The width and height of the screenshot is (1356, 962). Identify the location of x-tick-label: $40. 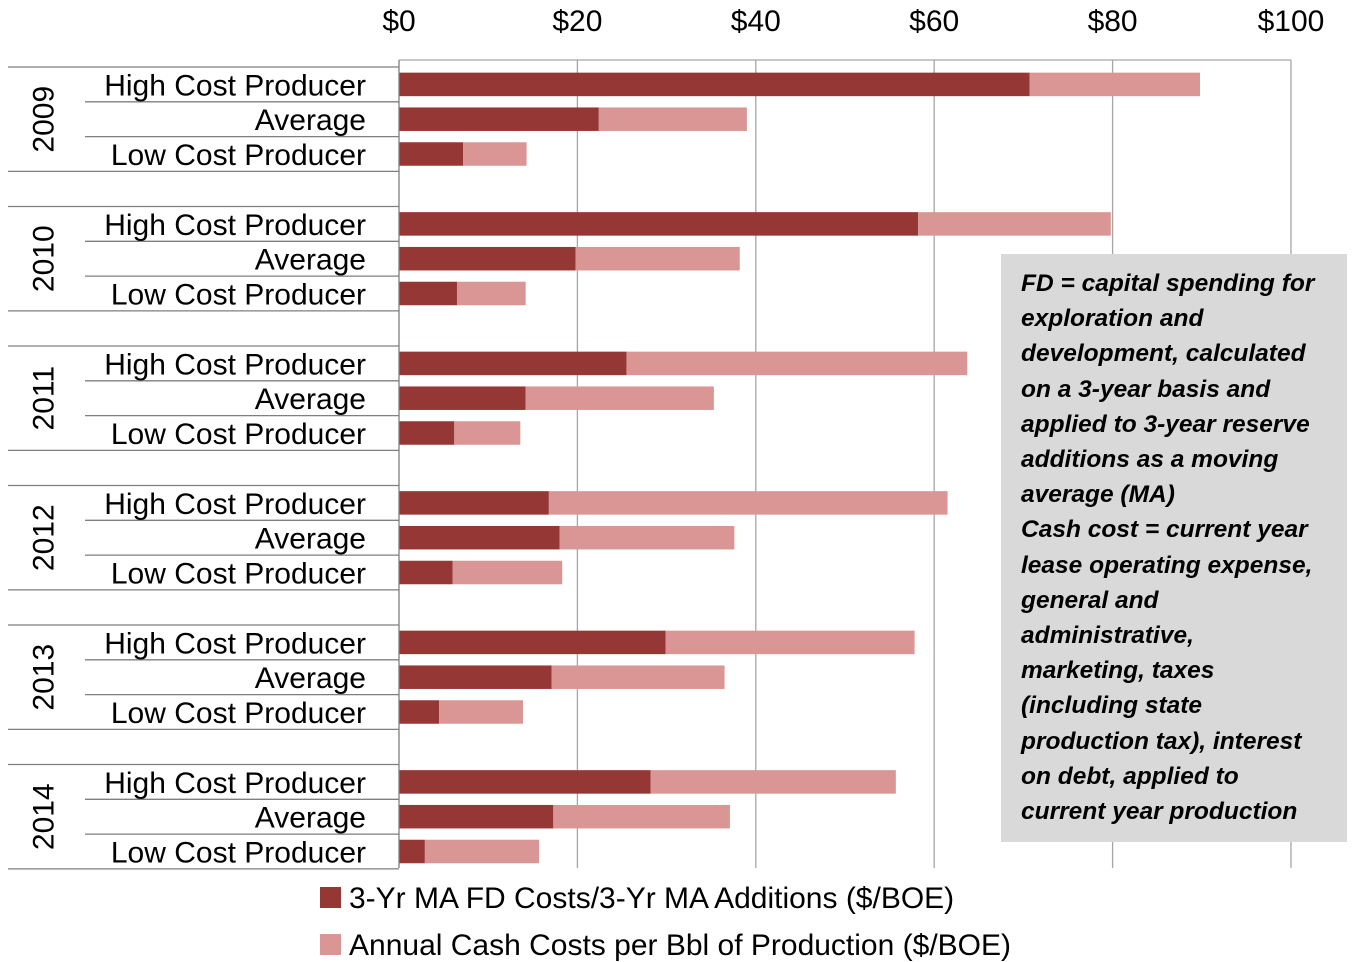
(756, 21).